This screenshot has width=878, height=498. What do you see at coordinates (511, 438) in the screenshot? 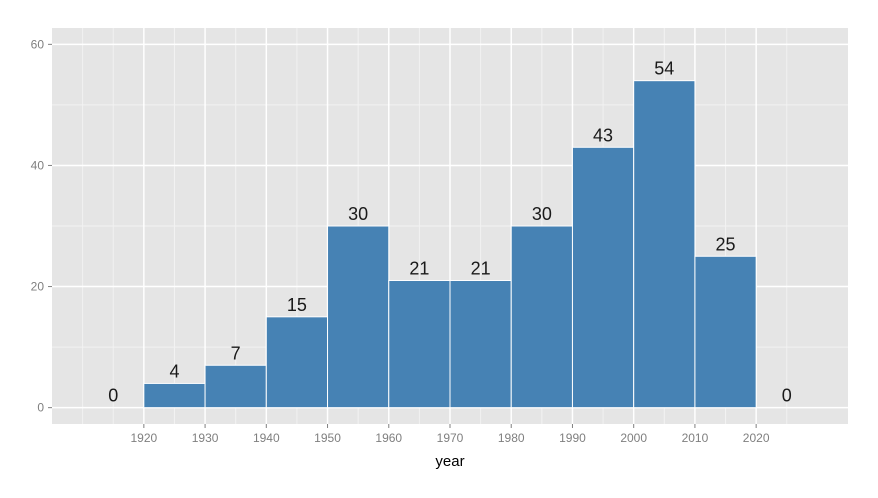
I see `x-tick-label: 1980` at bounding box center [511, 438].